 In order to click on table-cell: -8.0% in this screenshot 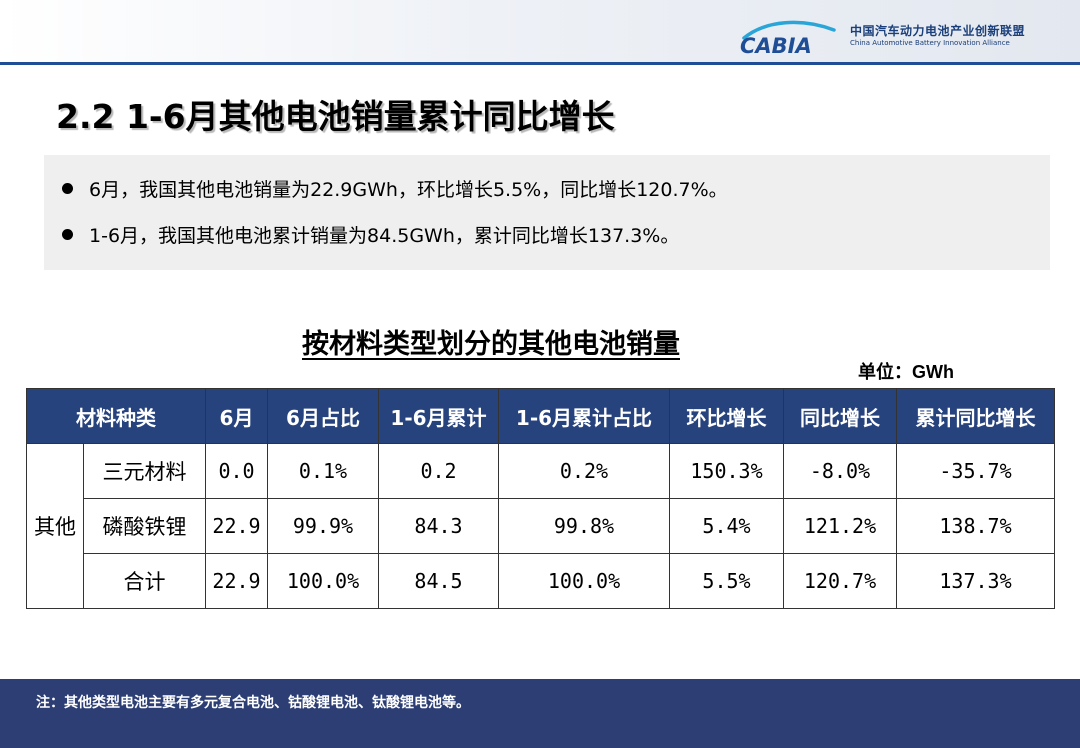, I will do `click(840, 471)`.